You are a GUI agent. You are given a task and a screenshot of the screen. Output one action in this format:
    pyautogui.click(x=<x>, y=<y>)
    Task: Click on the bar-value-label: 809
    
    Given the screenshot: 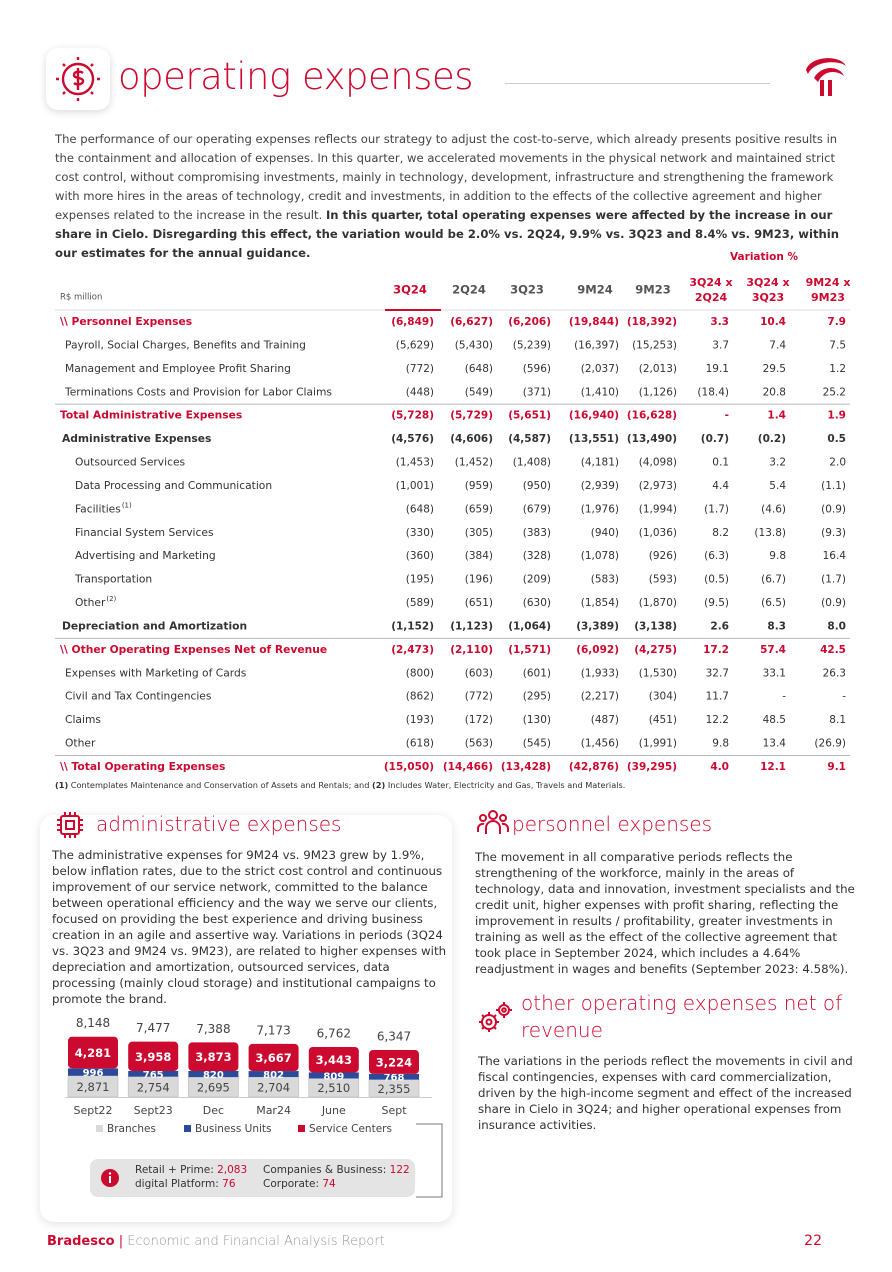 What is the action you would take?
    pyautogui.click(x=333, y=1076)
    